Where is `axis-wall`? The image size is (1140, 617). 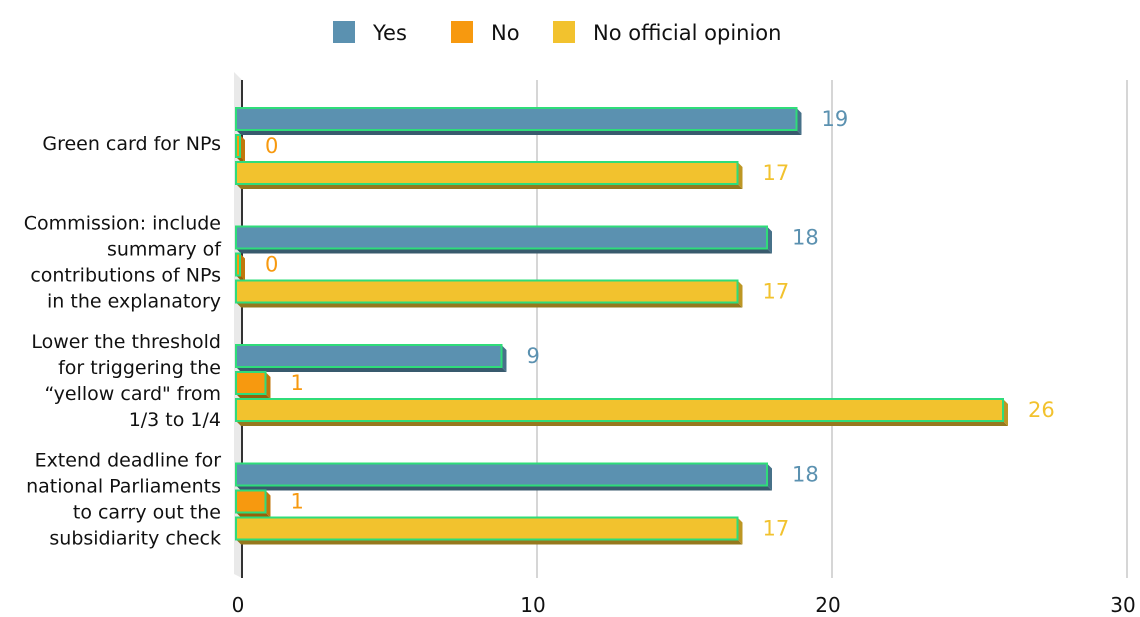 axis-wall is located at coordinates (238, 325).